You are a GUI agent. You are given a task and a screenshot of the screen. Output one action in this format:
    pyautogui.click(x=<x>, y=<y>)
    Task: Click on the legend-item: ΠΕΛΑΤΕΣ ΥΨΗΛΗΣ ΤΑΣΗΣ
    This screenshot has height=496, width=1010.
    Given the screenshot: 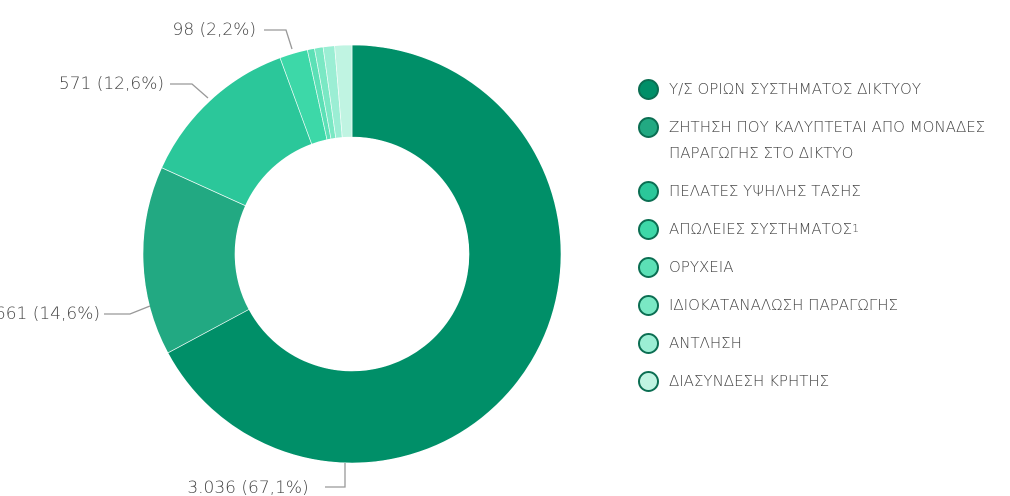 What is the action you would take?
    pyautogui.click(x=818, y=191)
    